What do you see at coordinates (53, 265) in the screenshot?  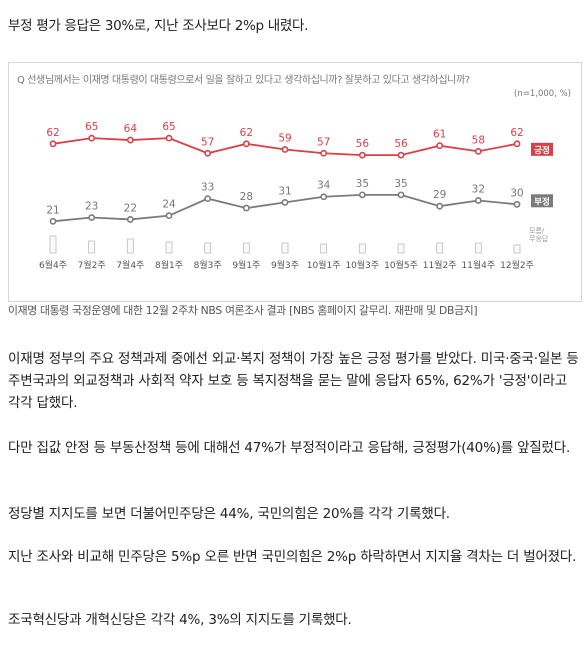 I see `x-tick-label: 6월4주` at bounding box center [53, 265].